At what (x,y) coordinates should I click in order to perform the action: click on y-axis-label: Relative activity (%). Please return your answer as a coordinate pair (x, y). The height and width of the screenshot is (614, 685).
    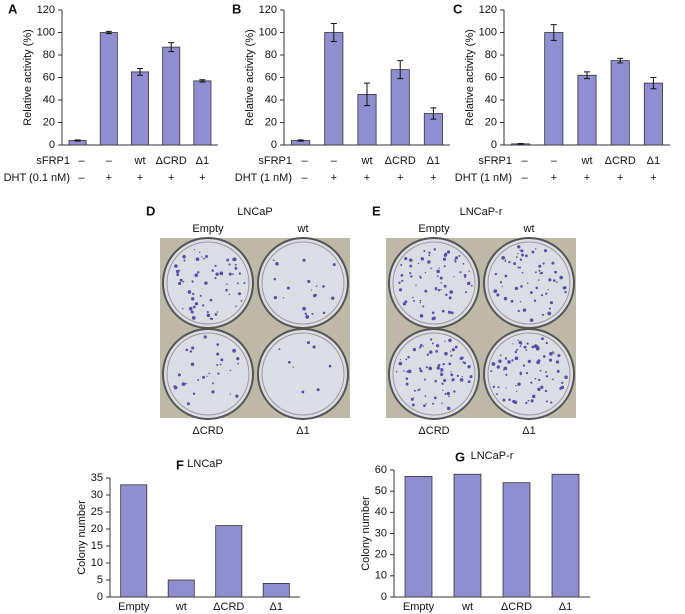
    Looking at the image, I should click on (470, 77).